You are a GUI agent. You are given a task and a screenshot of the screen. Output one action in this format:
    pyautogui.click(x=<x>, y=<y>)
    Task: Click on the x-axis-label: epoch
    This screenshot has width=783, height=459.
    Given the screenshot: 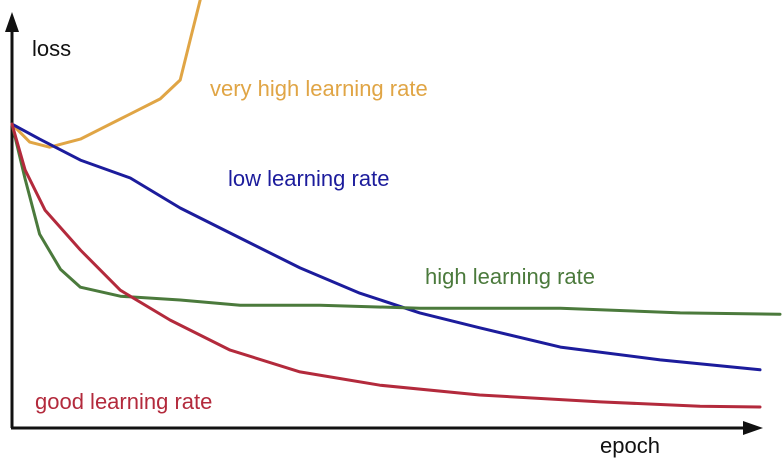 What is the action you would take?
    pyautogui.click(x=630, y=445)
    